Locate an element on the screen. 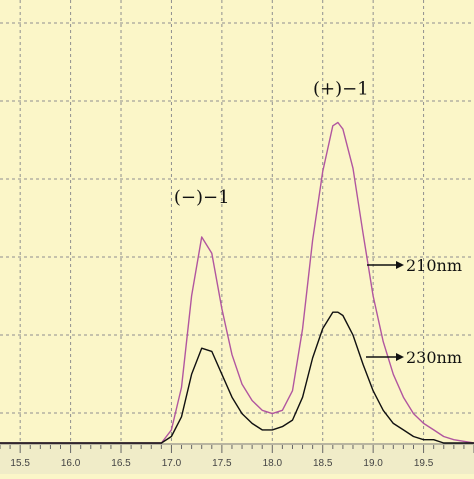 This screenshot has height=479, width=474. x-tick-label: 17.5 is located at coordinates (222, 463).